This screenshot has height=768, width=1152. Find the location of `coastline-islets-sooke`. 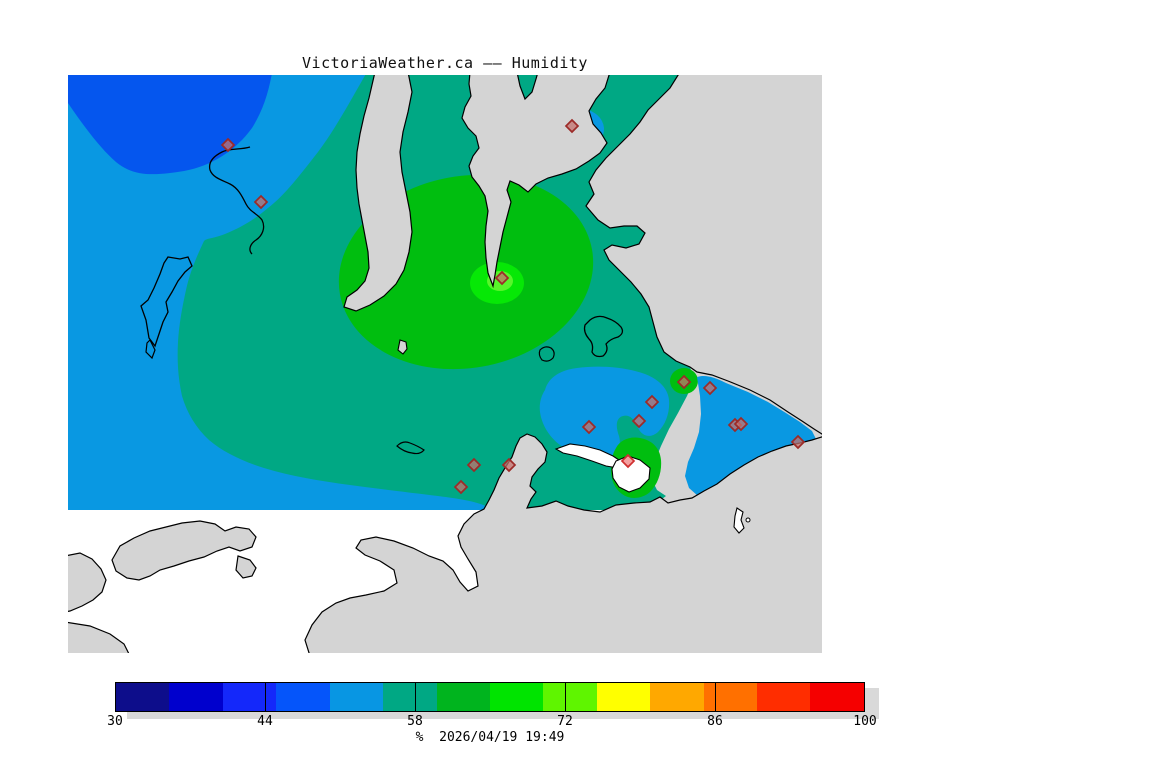

coastline-islets-sooke is located at coordinates (410, 448).